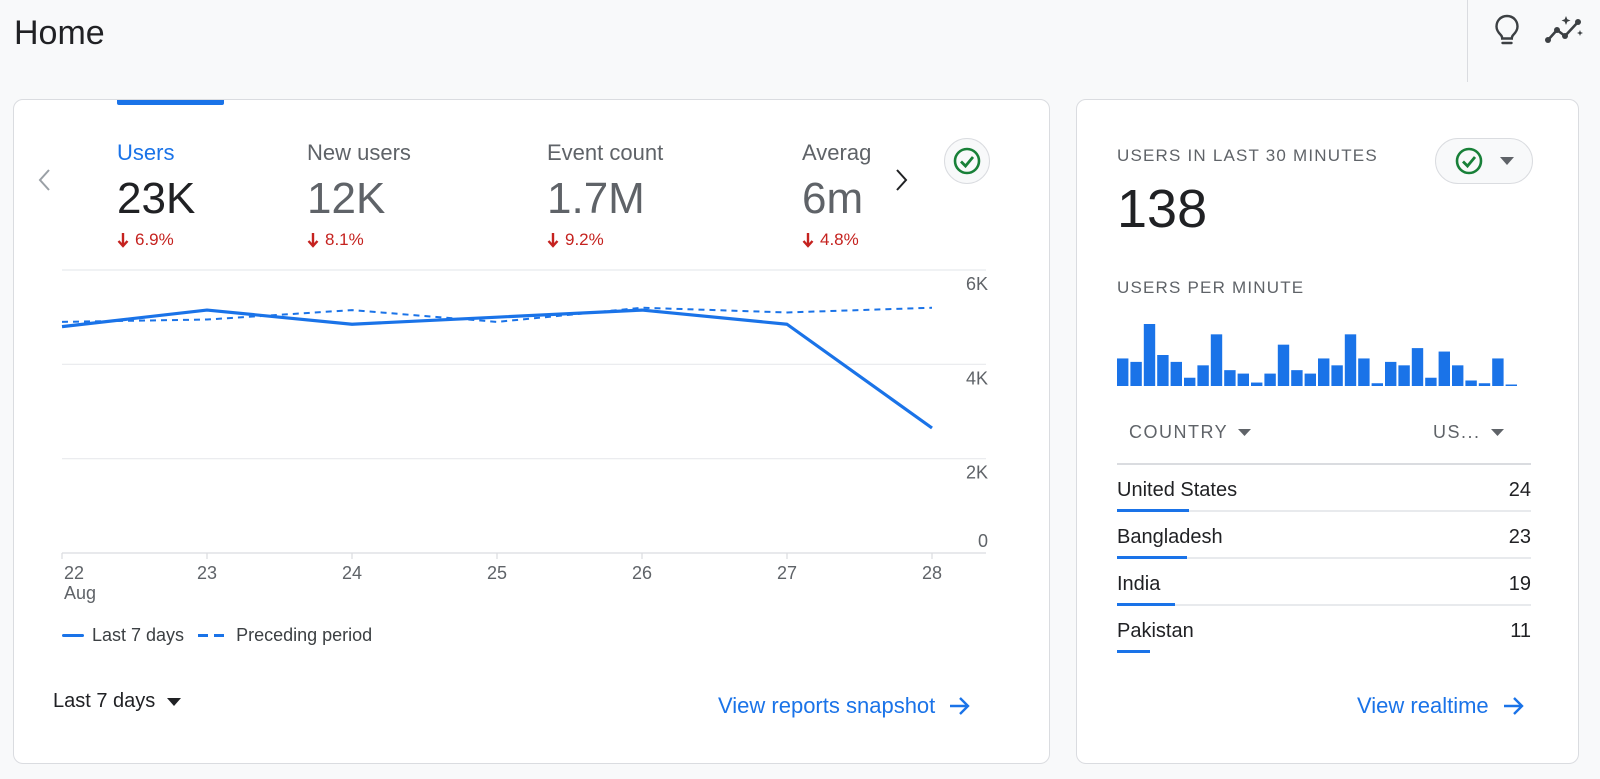 Image resolution: width=1600 pixels, height=779 pixels. What do you see at coordinates (837, 152) in the screenshot?
I see `metric-label: Averag` at bounding box center [837, 152].